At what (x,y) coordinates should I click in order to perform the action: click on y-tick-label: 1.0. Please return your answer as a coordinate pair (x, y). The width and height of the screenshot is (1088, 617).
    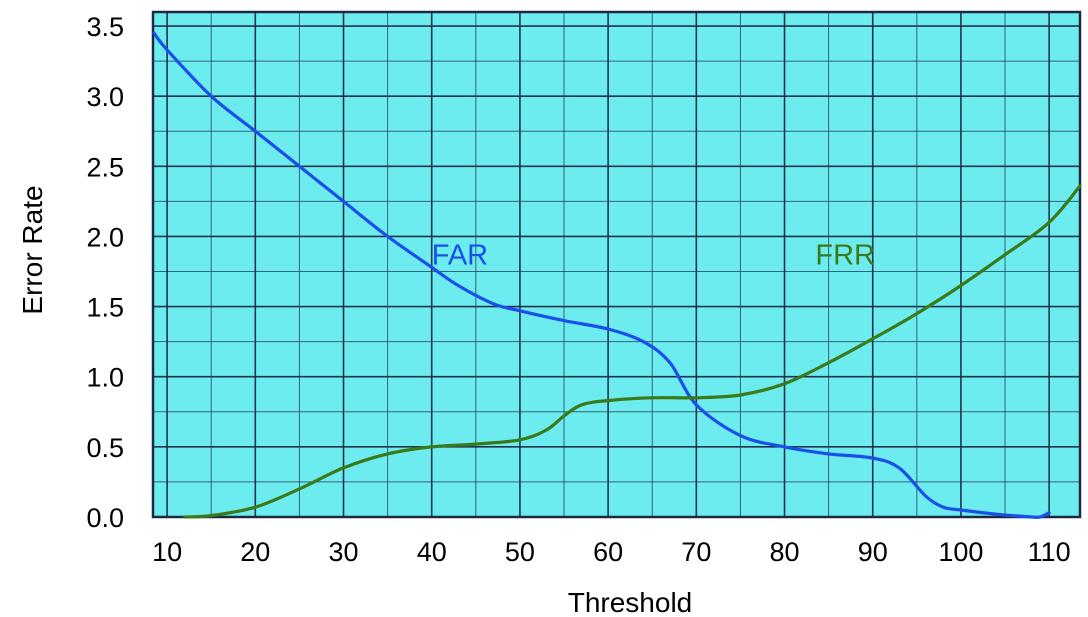
    Looking at the image, I should click on (105, 378).